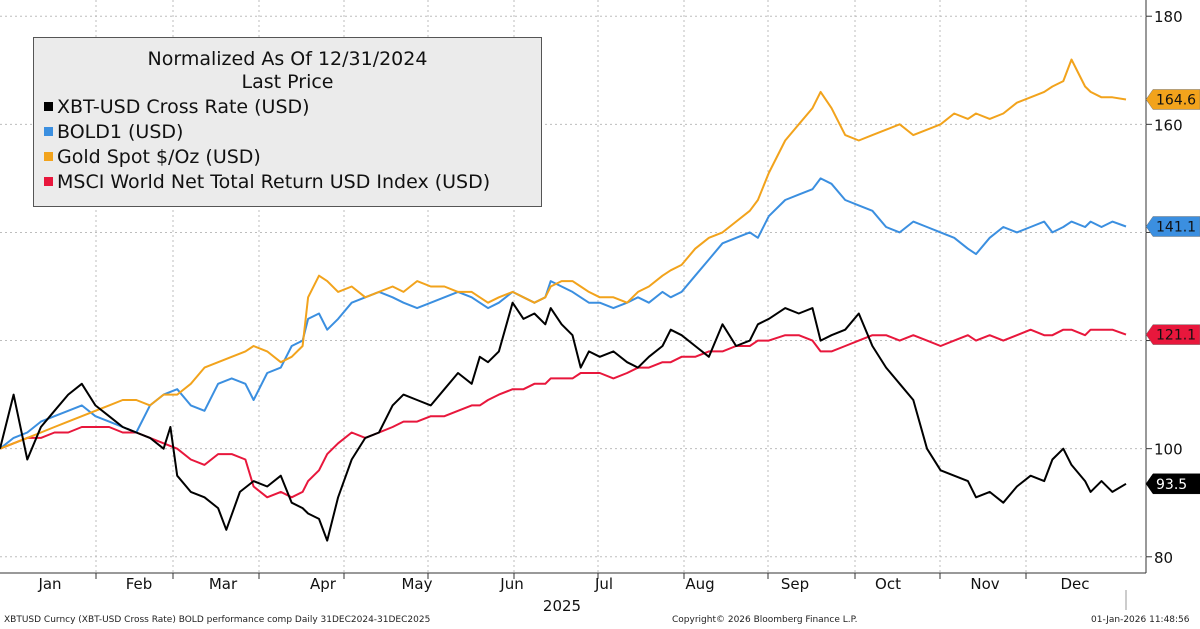  I want to click on legend-item-gold: Gold Spot $/Oz (USD), so click(287, 157).